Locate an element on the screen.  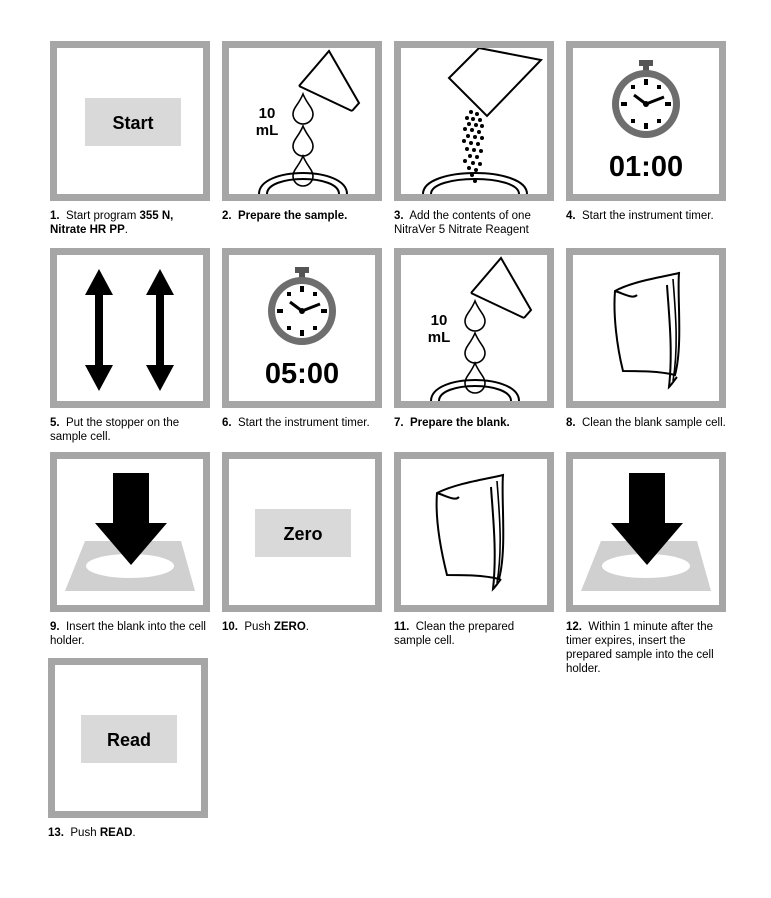
step-2-illustration: 10 mL is located at coordinates (302, 121).